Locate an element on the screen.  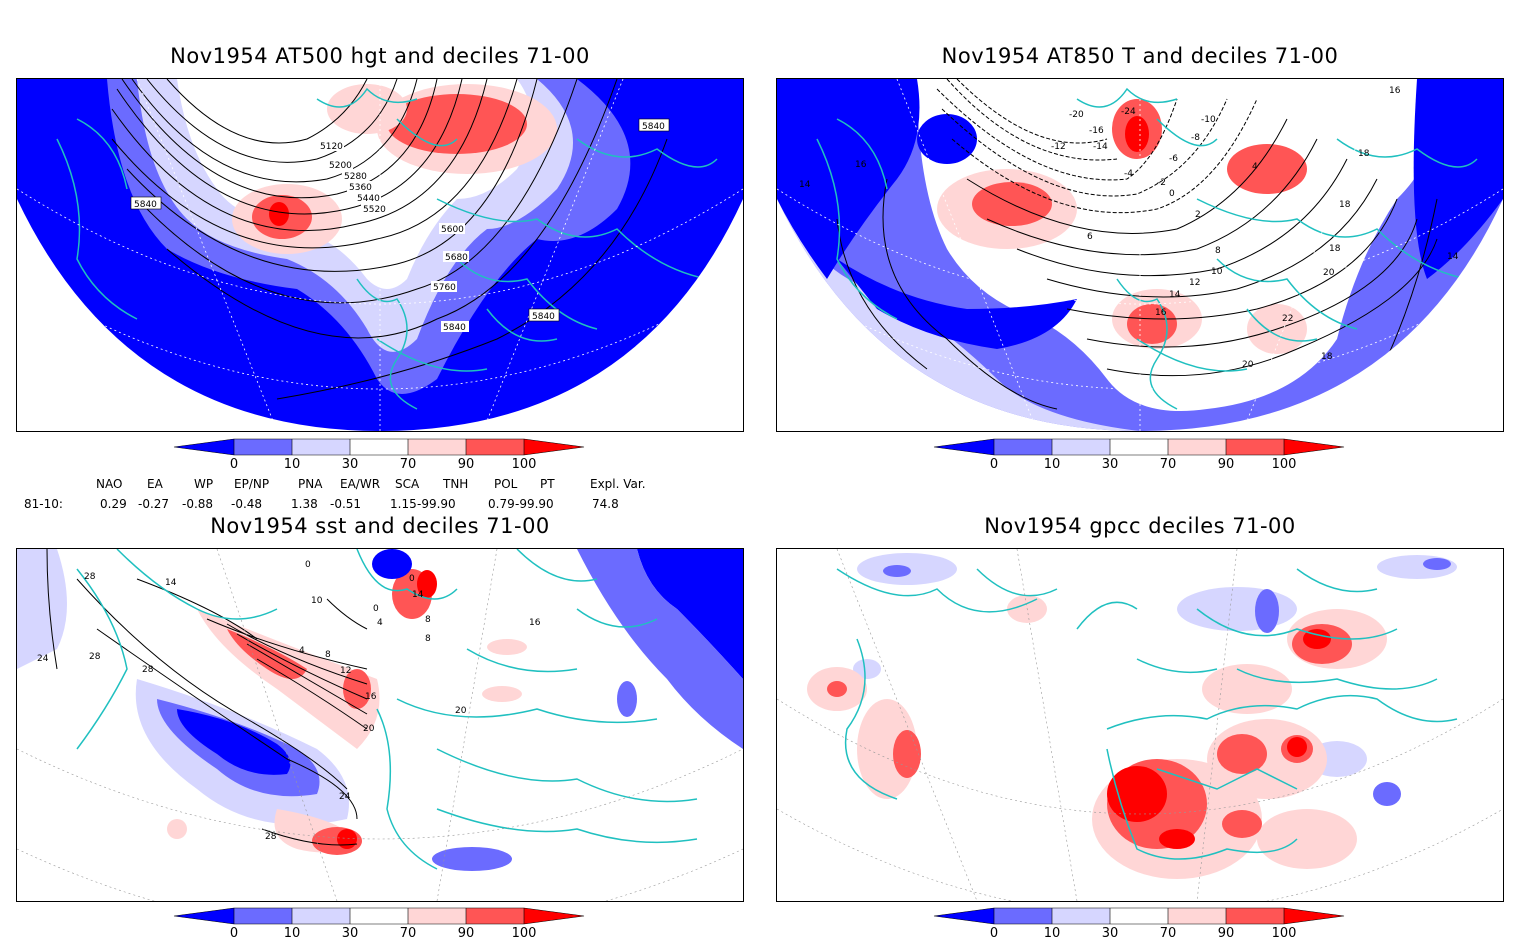
contour-label: 5520 is located at coordinates (374, 209).